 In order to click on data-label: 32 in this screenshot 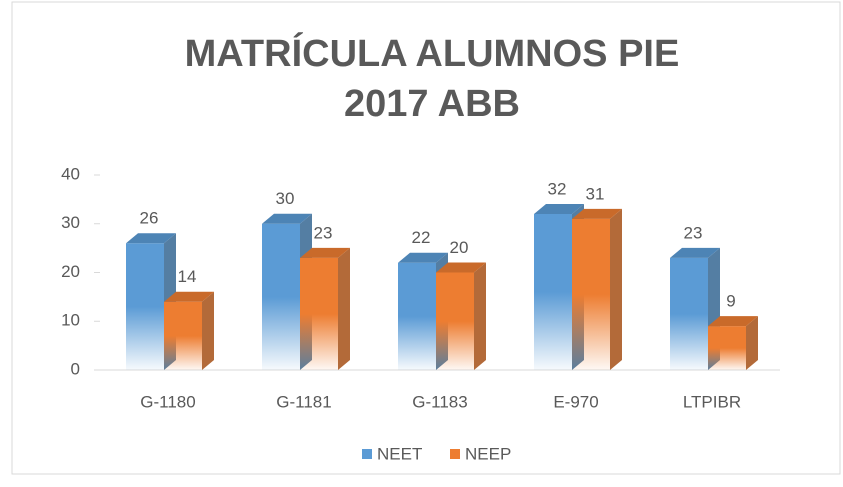, I will do `click(557, 188)`.